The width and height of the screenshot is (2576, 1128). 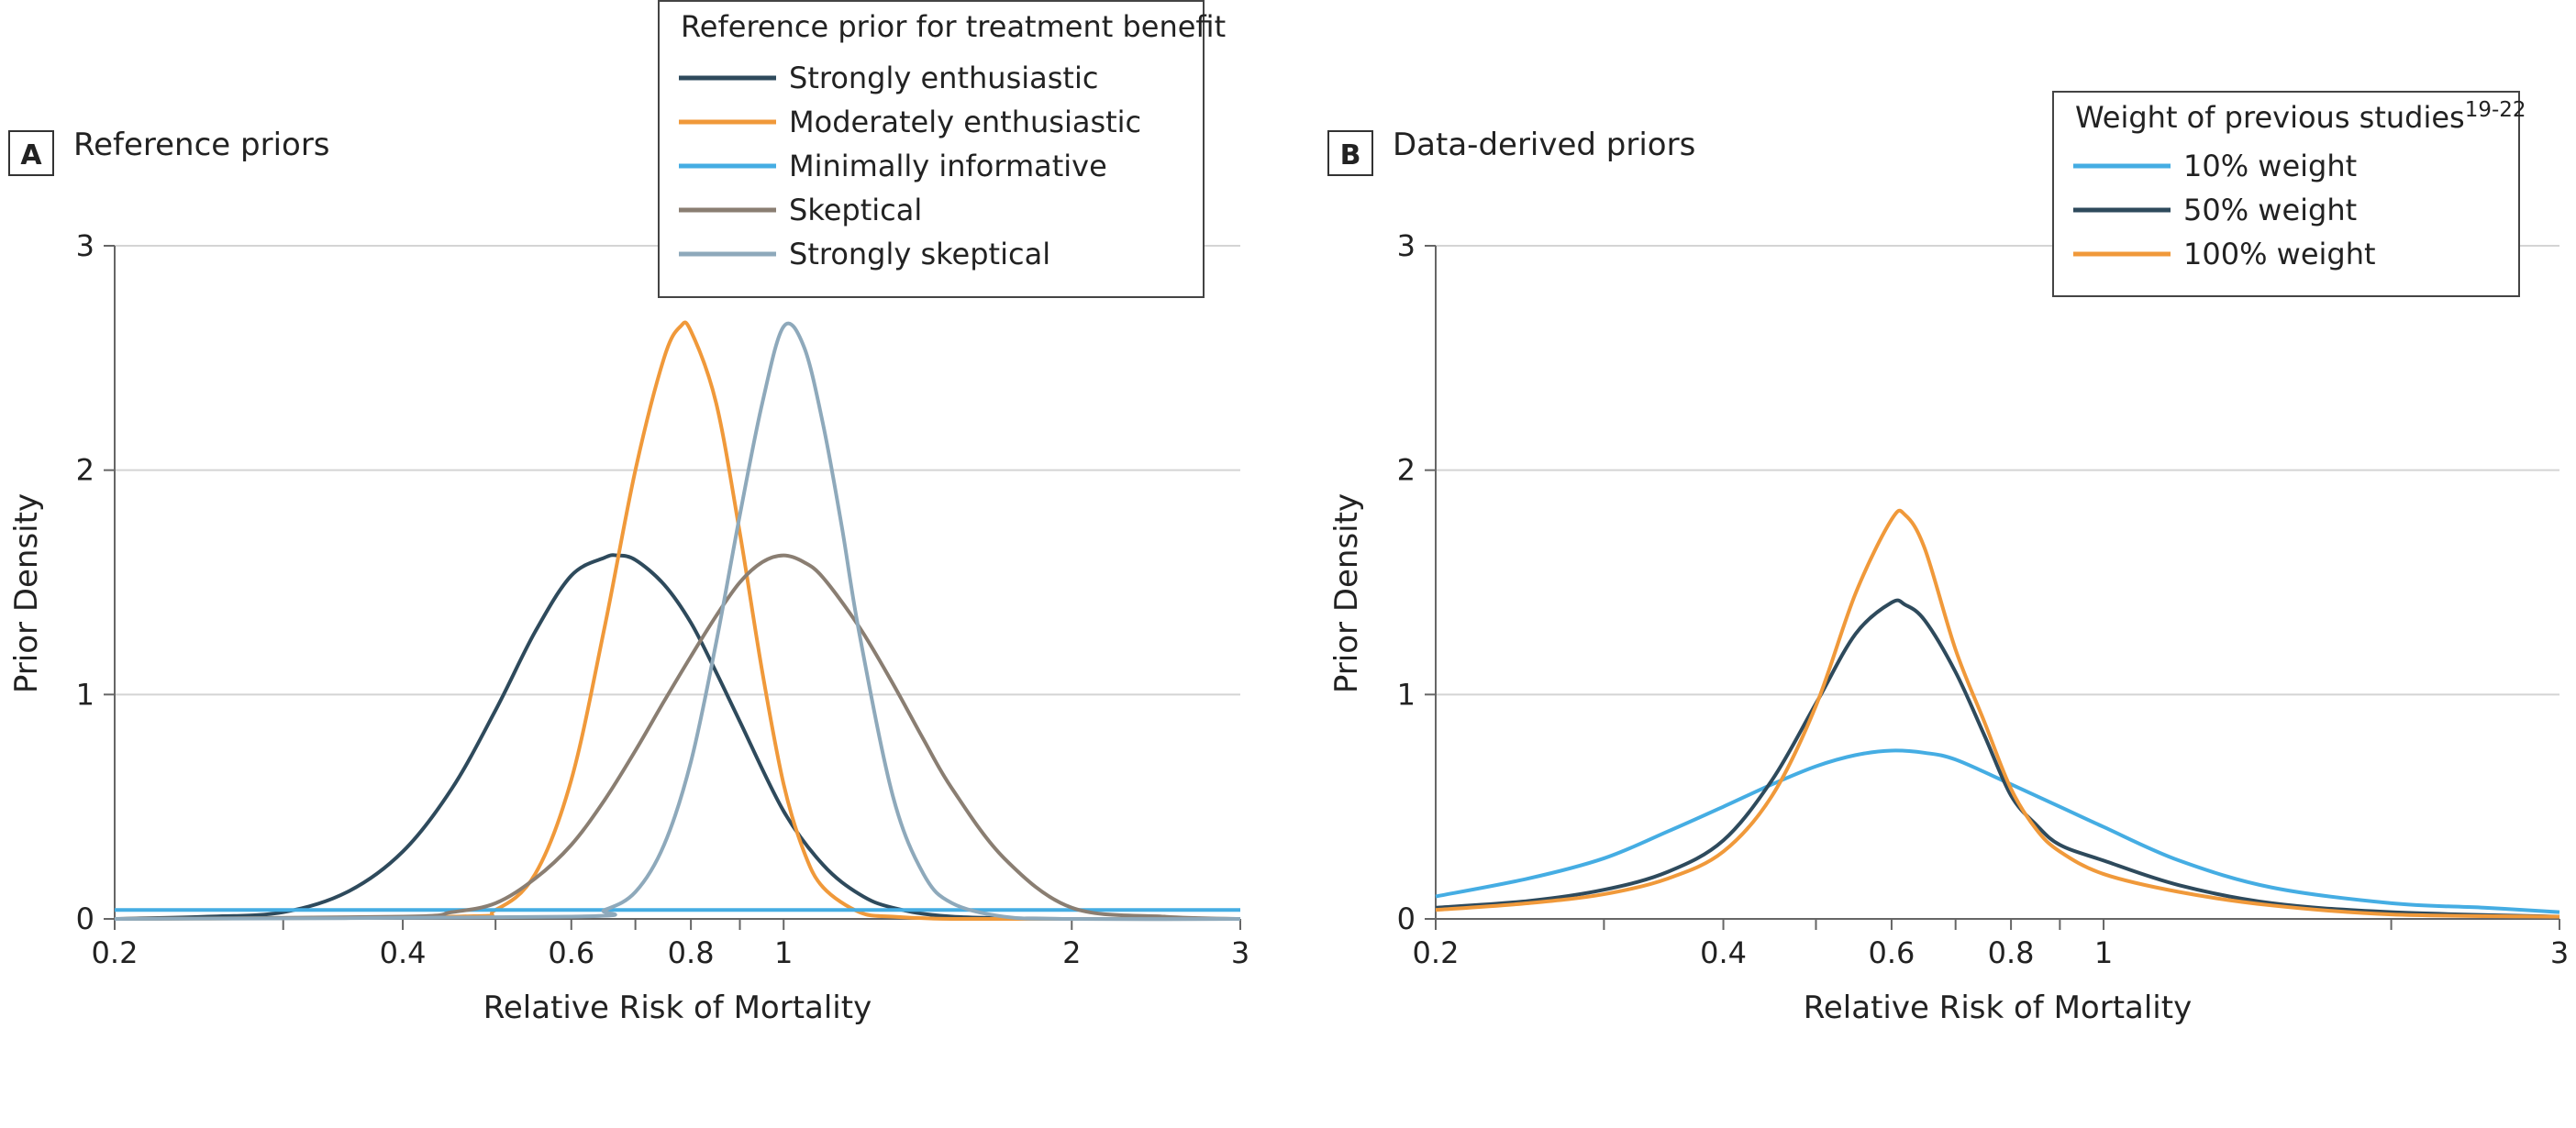 I want to click on panel-title: Reference priors, so click(x=201, y=145).